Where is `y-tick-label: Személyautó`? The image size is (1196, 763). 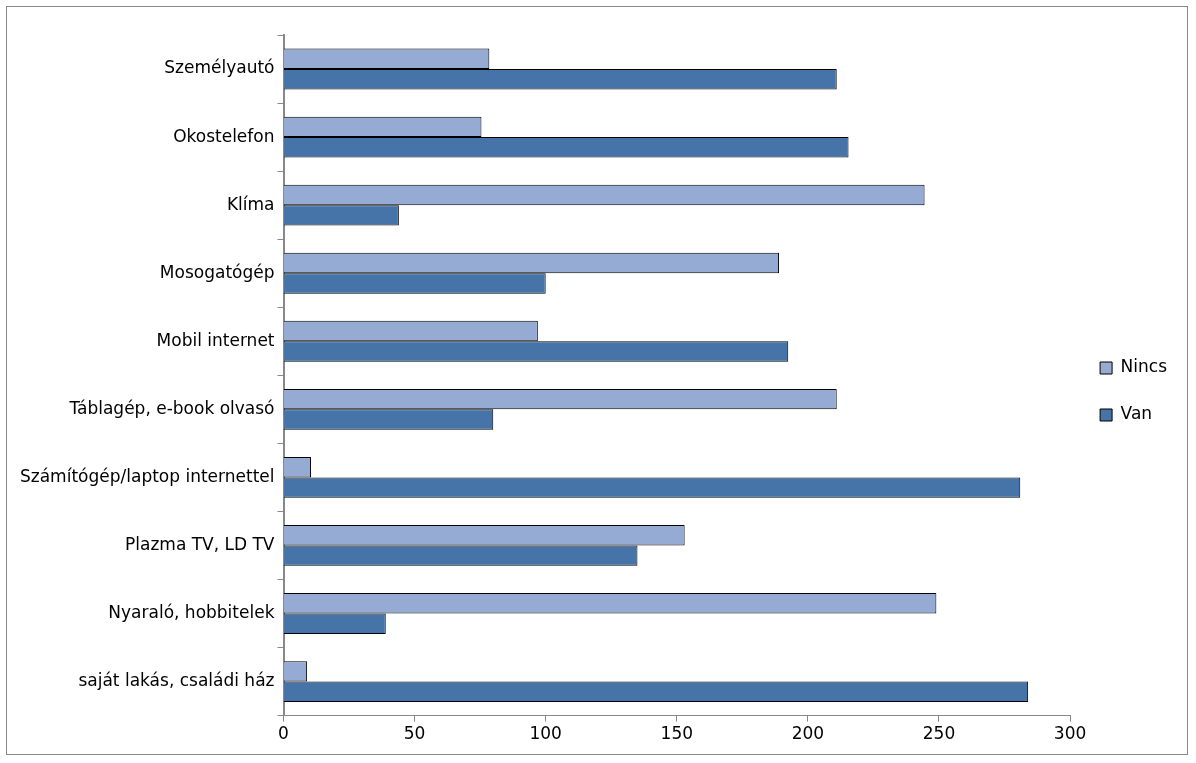
y-tick-label: Személyautó is located at coordinates (219, 67).